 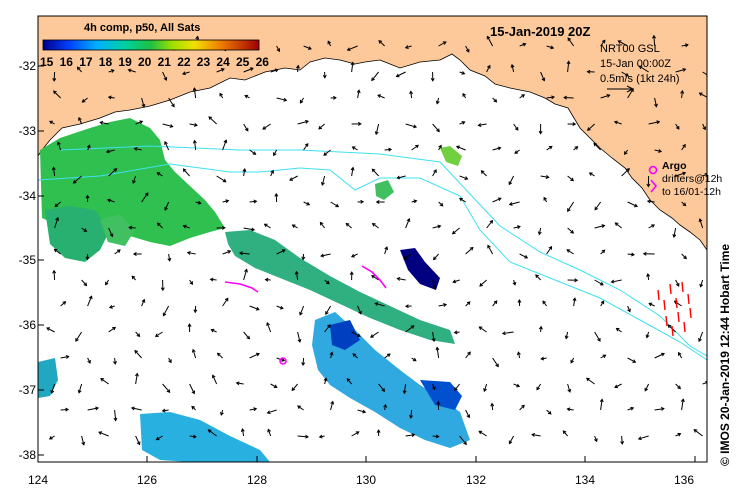 What do you see at coordinates (630, 49) in the screenshot?
I see `nrt-source: NRT00 GSL` at bounding box center [630, 49].